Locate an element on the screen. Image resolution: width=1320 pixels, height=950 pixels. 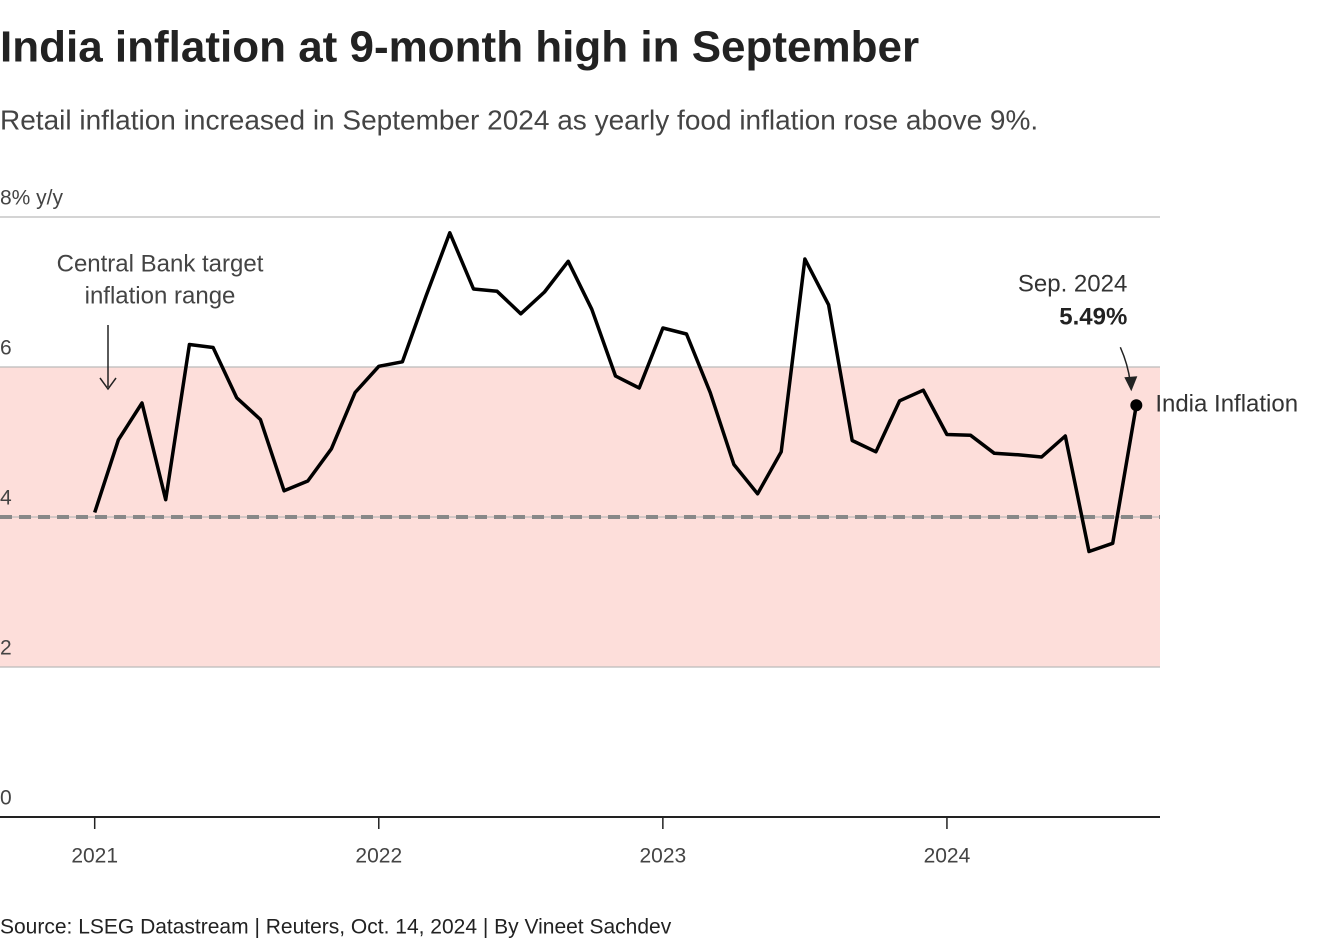
callout-date: Sep. 2024 is located at coordinates (1072, 284).